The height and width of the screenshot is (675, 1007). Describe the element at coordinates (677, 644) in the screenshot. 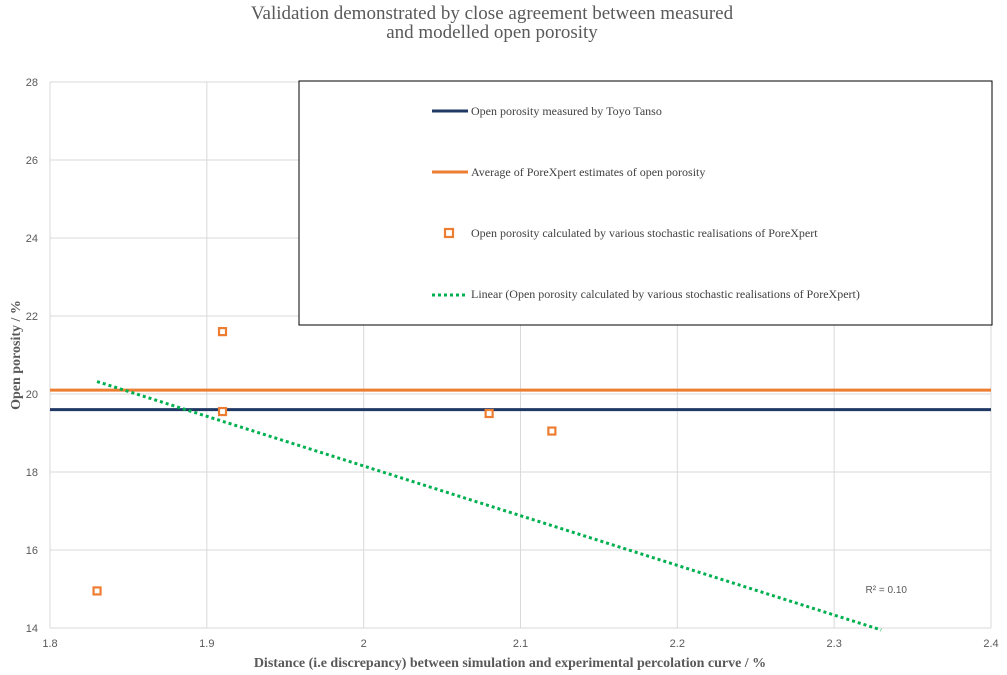

I see `x-tick-label: 2.2` at that location.